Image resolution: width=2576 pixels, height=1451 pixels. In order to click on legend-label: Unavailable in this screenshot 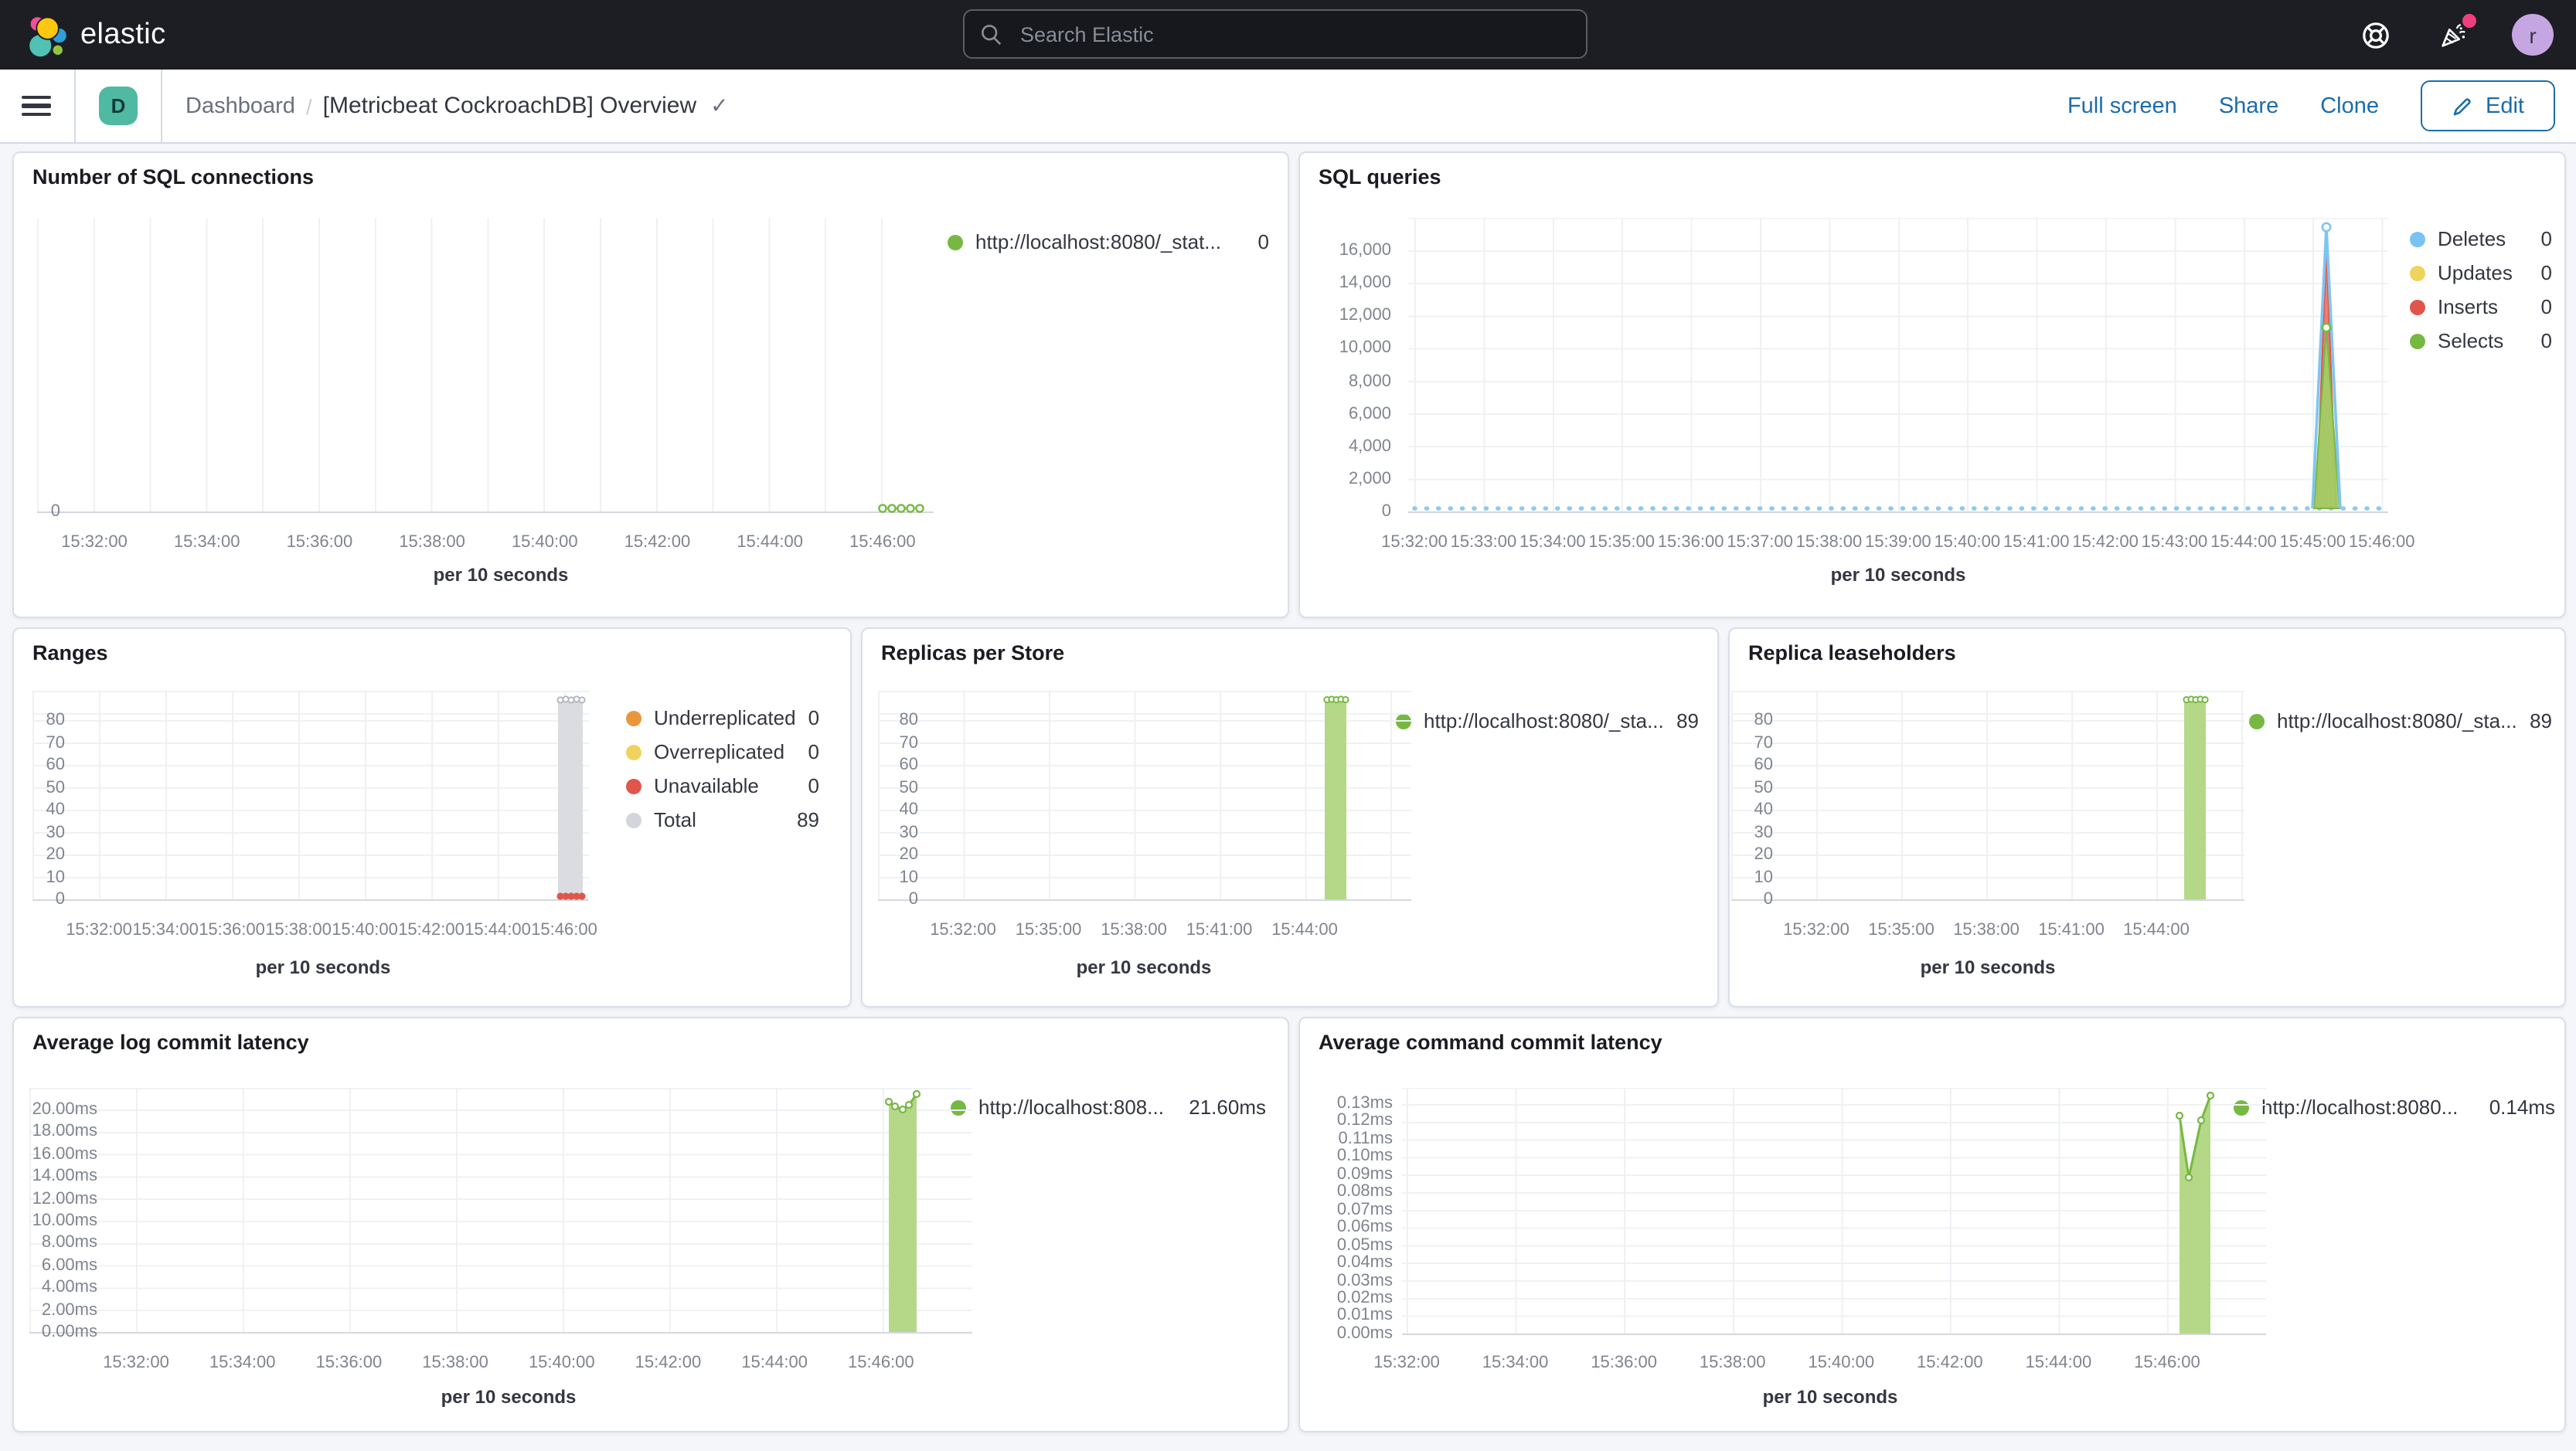, I will do `click(706, 785)`.